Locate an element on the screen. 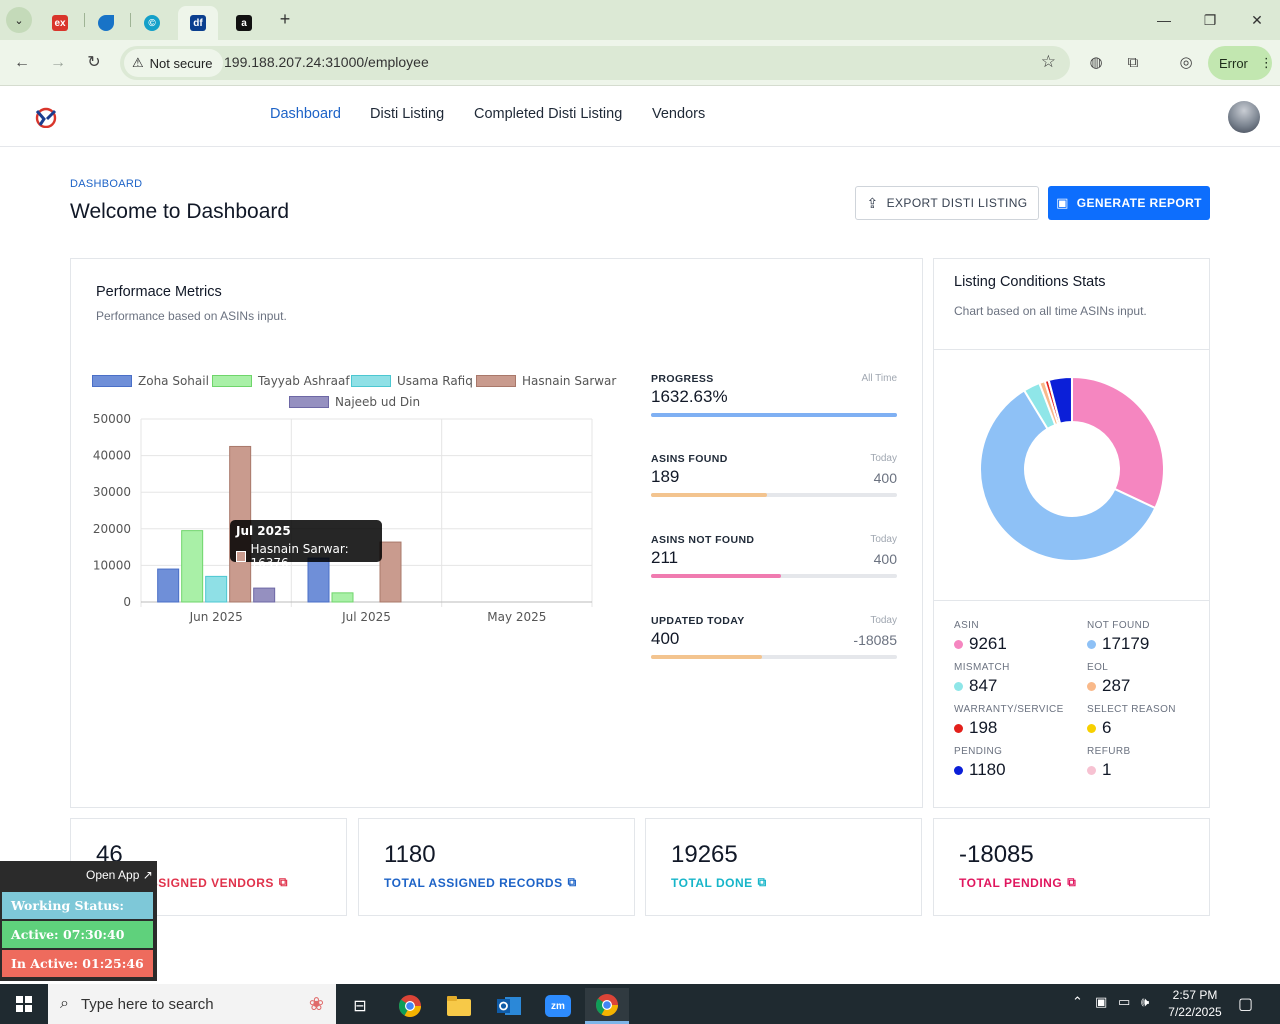 This screenshot has width=1280, height=1024. stat-mismatch: MISMATCH 847 is located at coordinates (1016, 679).